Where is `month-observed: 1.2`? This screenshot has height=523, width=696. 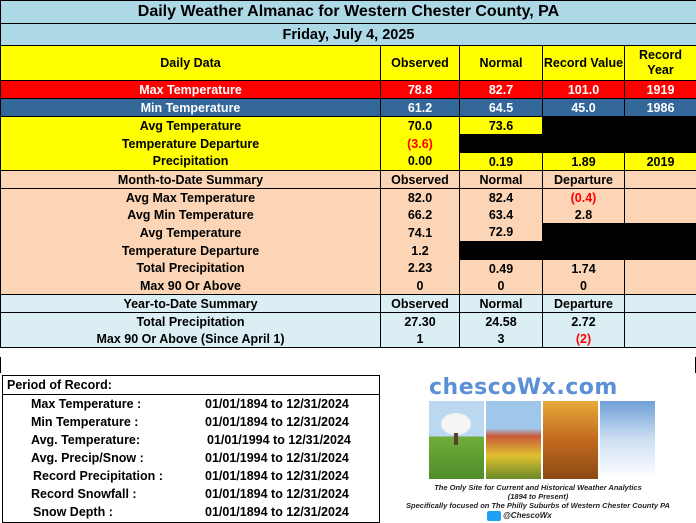
month-observed: 1.2 is located at coordinates (420, 250).